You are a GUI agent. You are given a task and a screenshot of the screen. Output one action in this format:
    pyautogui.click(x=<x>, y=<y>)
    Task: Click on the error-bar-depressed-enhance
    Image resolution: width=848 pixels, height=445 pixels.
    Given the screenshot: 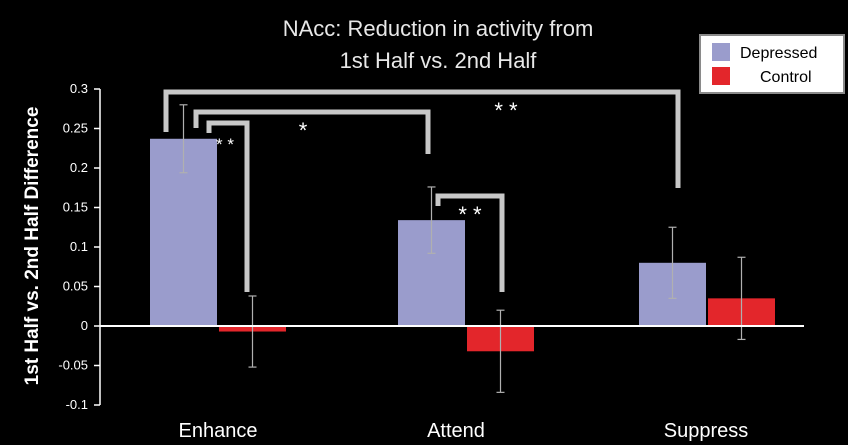 What is the action you would take?
    pyautogui.click(x=183, y=139)
    